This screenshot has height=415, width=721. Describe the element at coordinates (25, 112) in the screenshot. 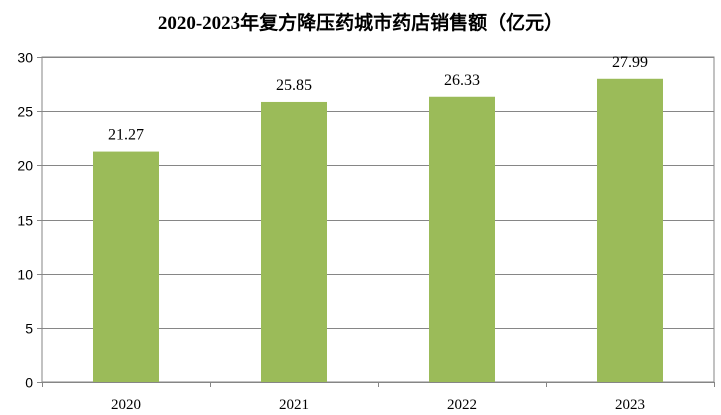

I see `y-tick-label: 25` at that location.